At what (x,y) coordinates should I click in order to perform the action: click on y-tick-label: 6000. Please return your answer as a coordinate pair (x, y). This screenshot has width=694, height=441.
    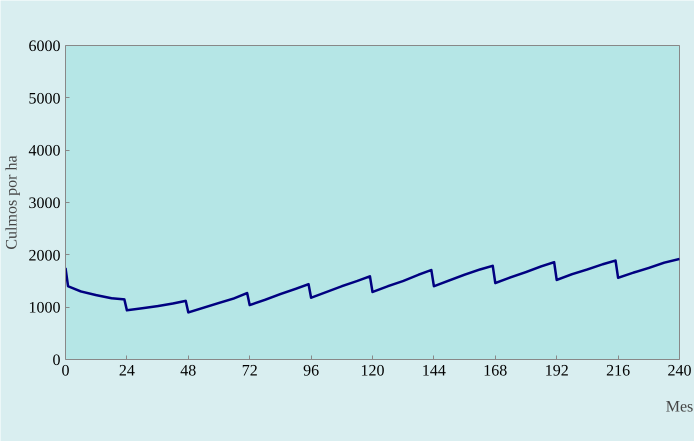
    Looking at the image, I should click on (44, 46).